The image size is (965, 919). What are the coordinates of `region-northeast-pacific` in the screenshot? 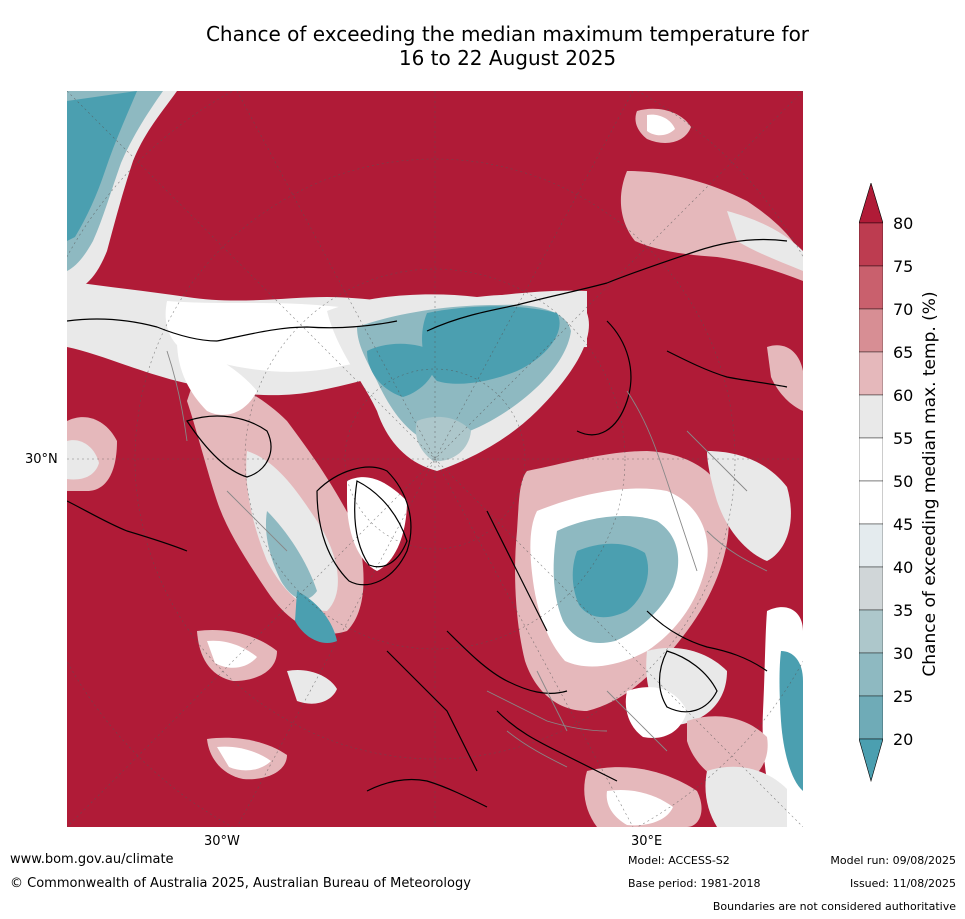 It's located at (711, 259).